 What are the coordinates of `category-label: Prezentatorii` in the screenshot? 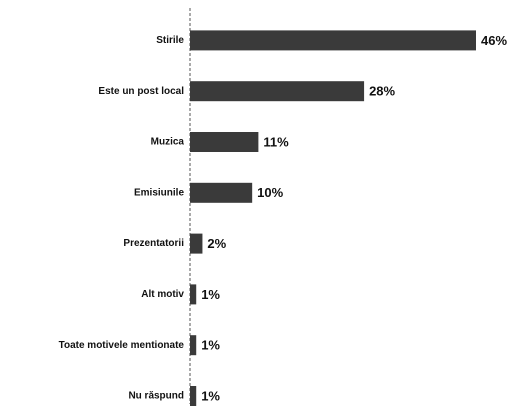 It's located at (153, 243).